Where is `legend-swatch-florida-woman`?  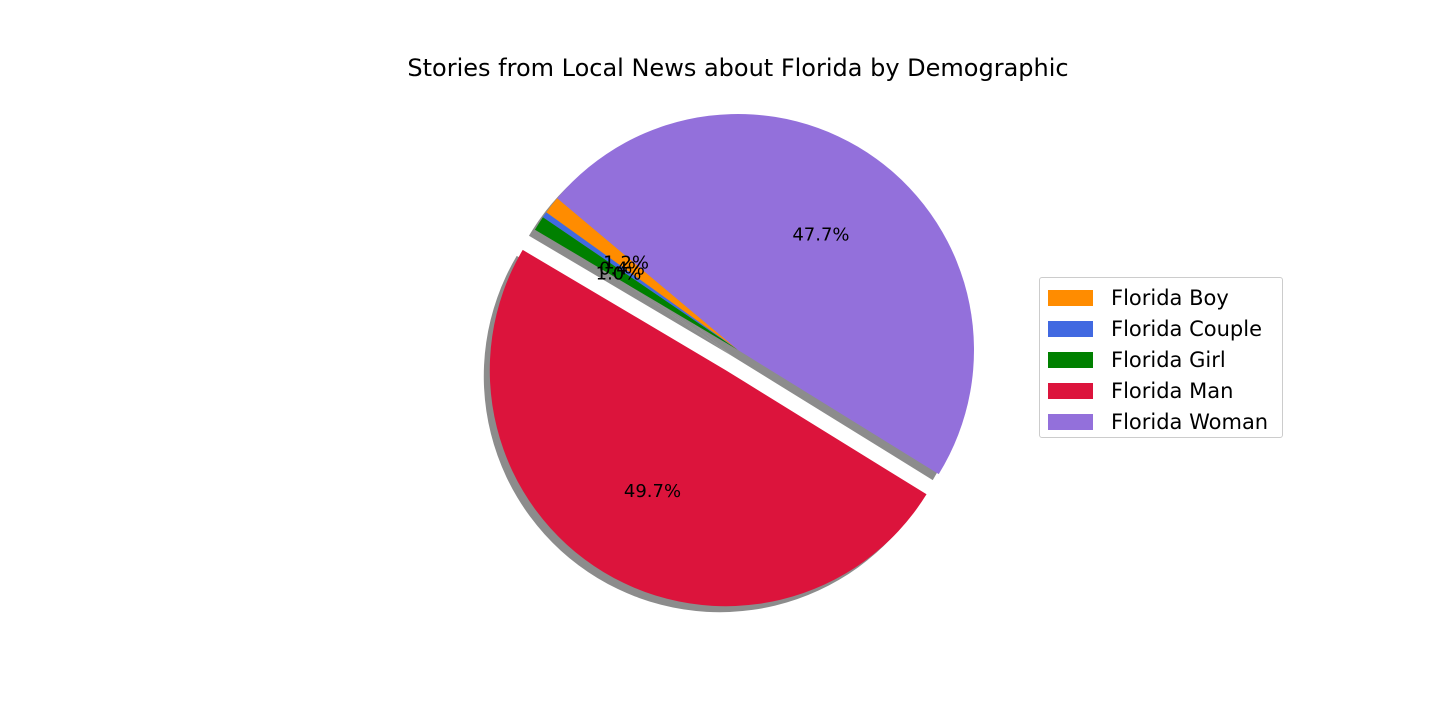 legend-swatch-florida-woman is located at coordinates (1070, 421).